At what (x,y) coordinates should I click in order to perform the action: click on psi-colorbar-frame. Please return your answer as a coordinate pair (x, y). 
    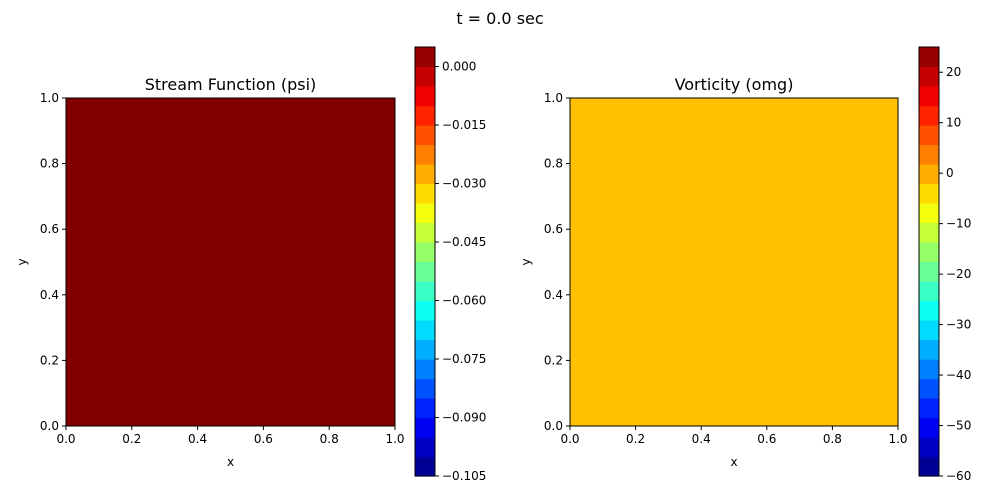
    Looking at the image, I should click on (425, 261).